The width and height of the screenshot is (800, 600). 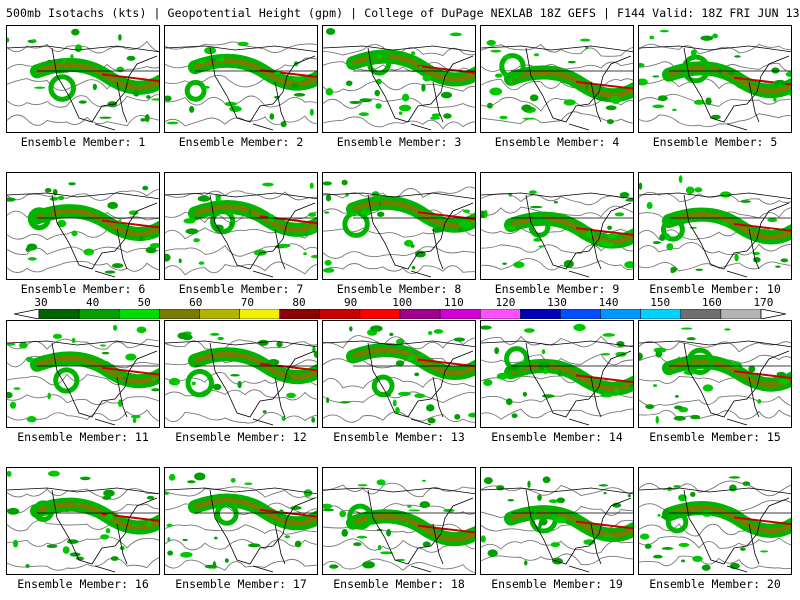 I want to click on colorbar-tick-label: 130, so click(x=557, y=302).